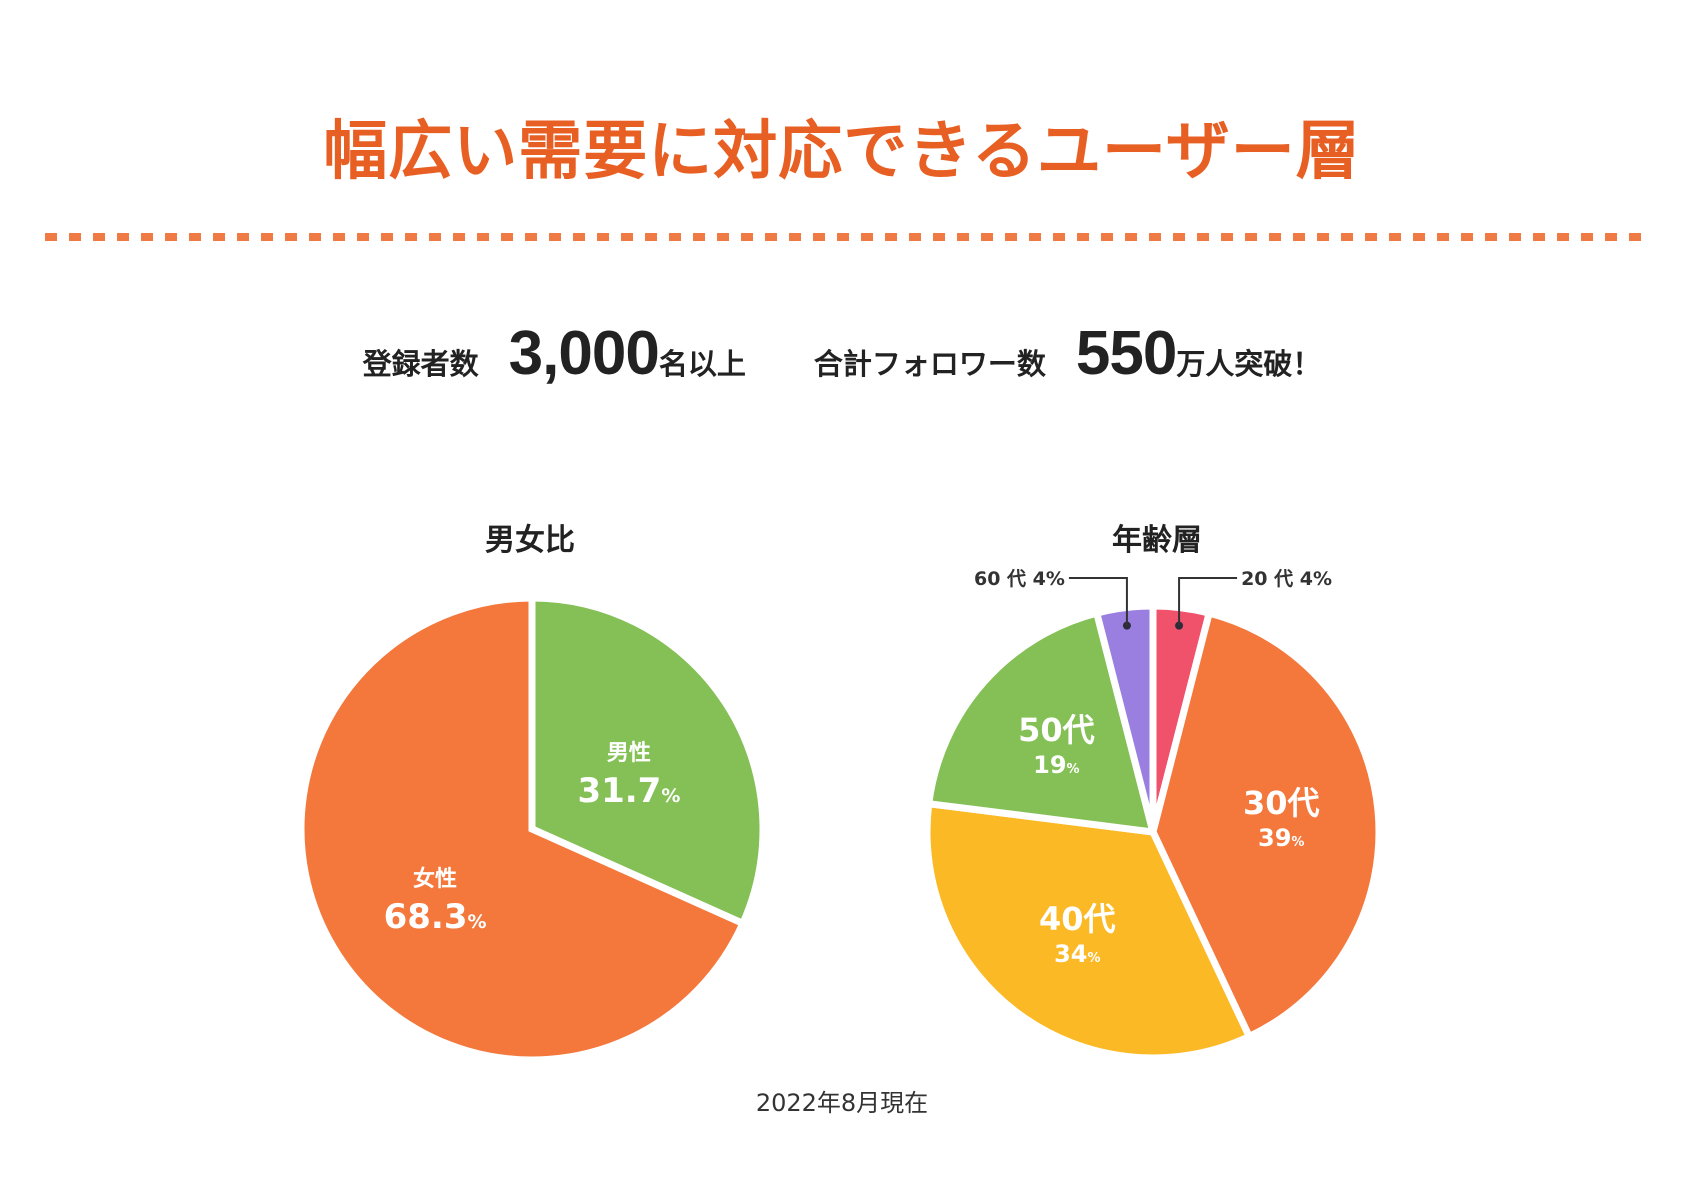 The image size is (1684, 1192). Describe the element at coordinates (842, 152) in the screenshot. I see `page-title: 幅広い需要に対応できるユーザー層` at that location.